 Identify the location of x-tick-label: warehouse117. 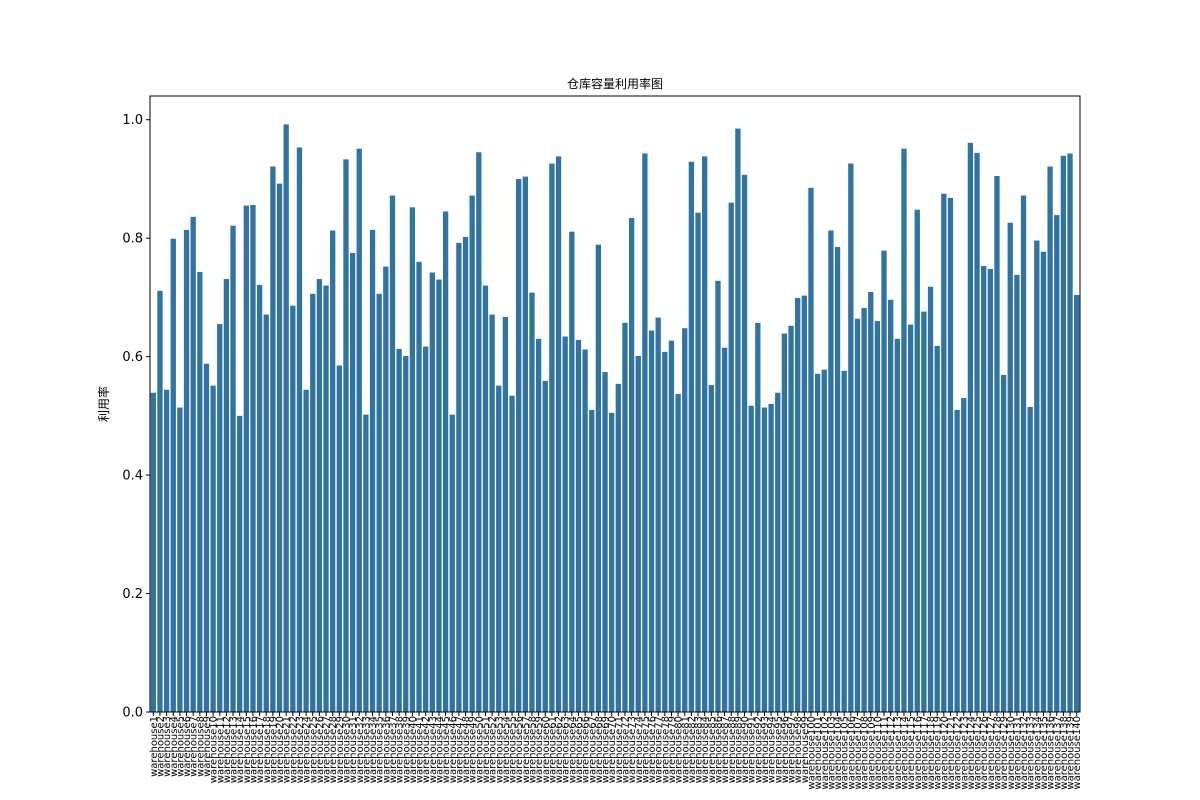
(924, 753).